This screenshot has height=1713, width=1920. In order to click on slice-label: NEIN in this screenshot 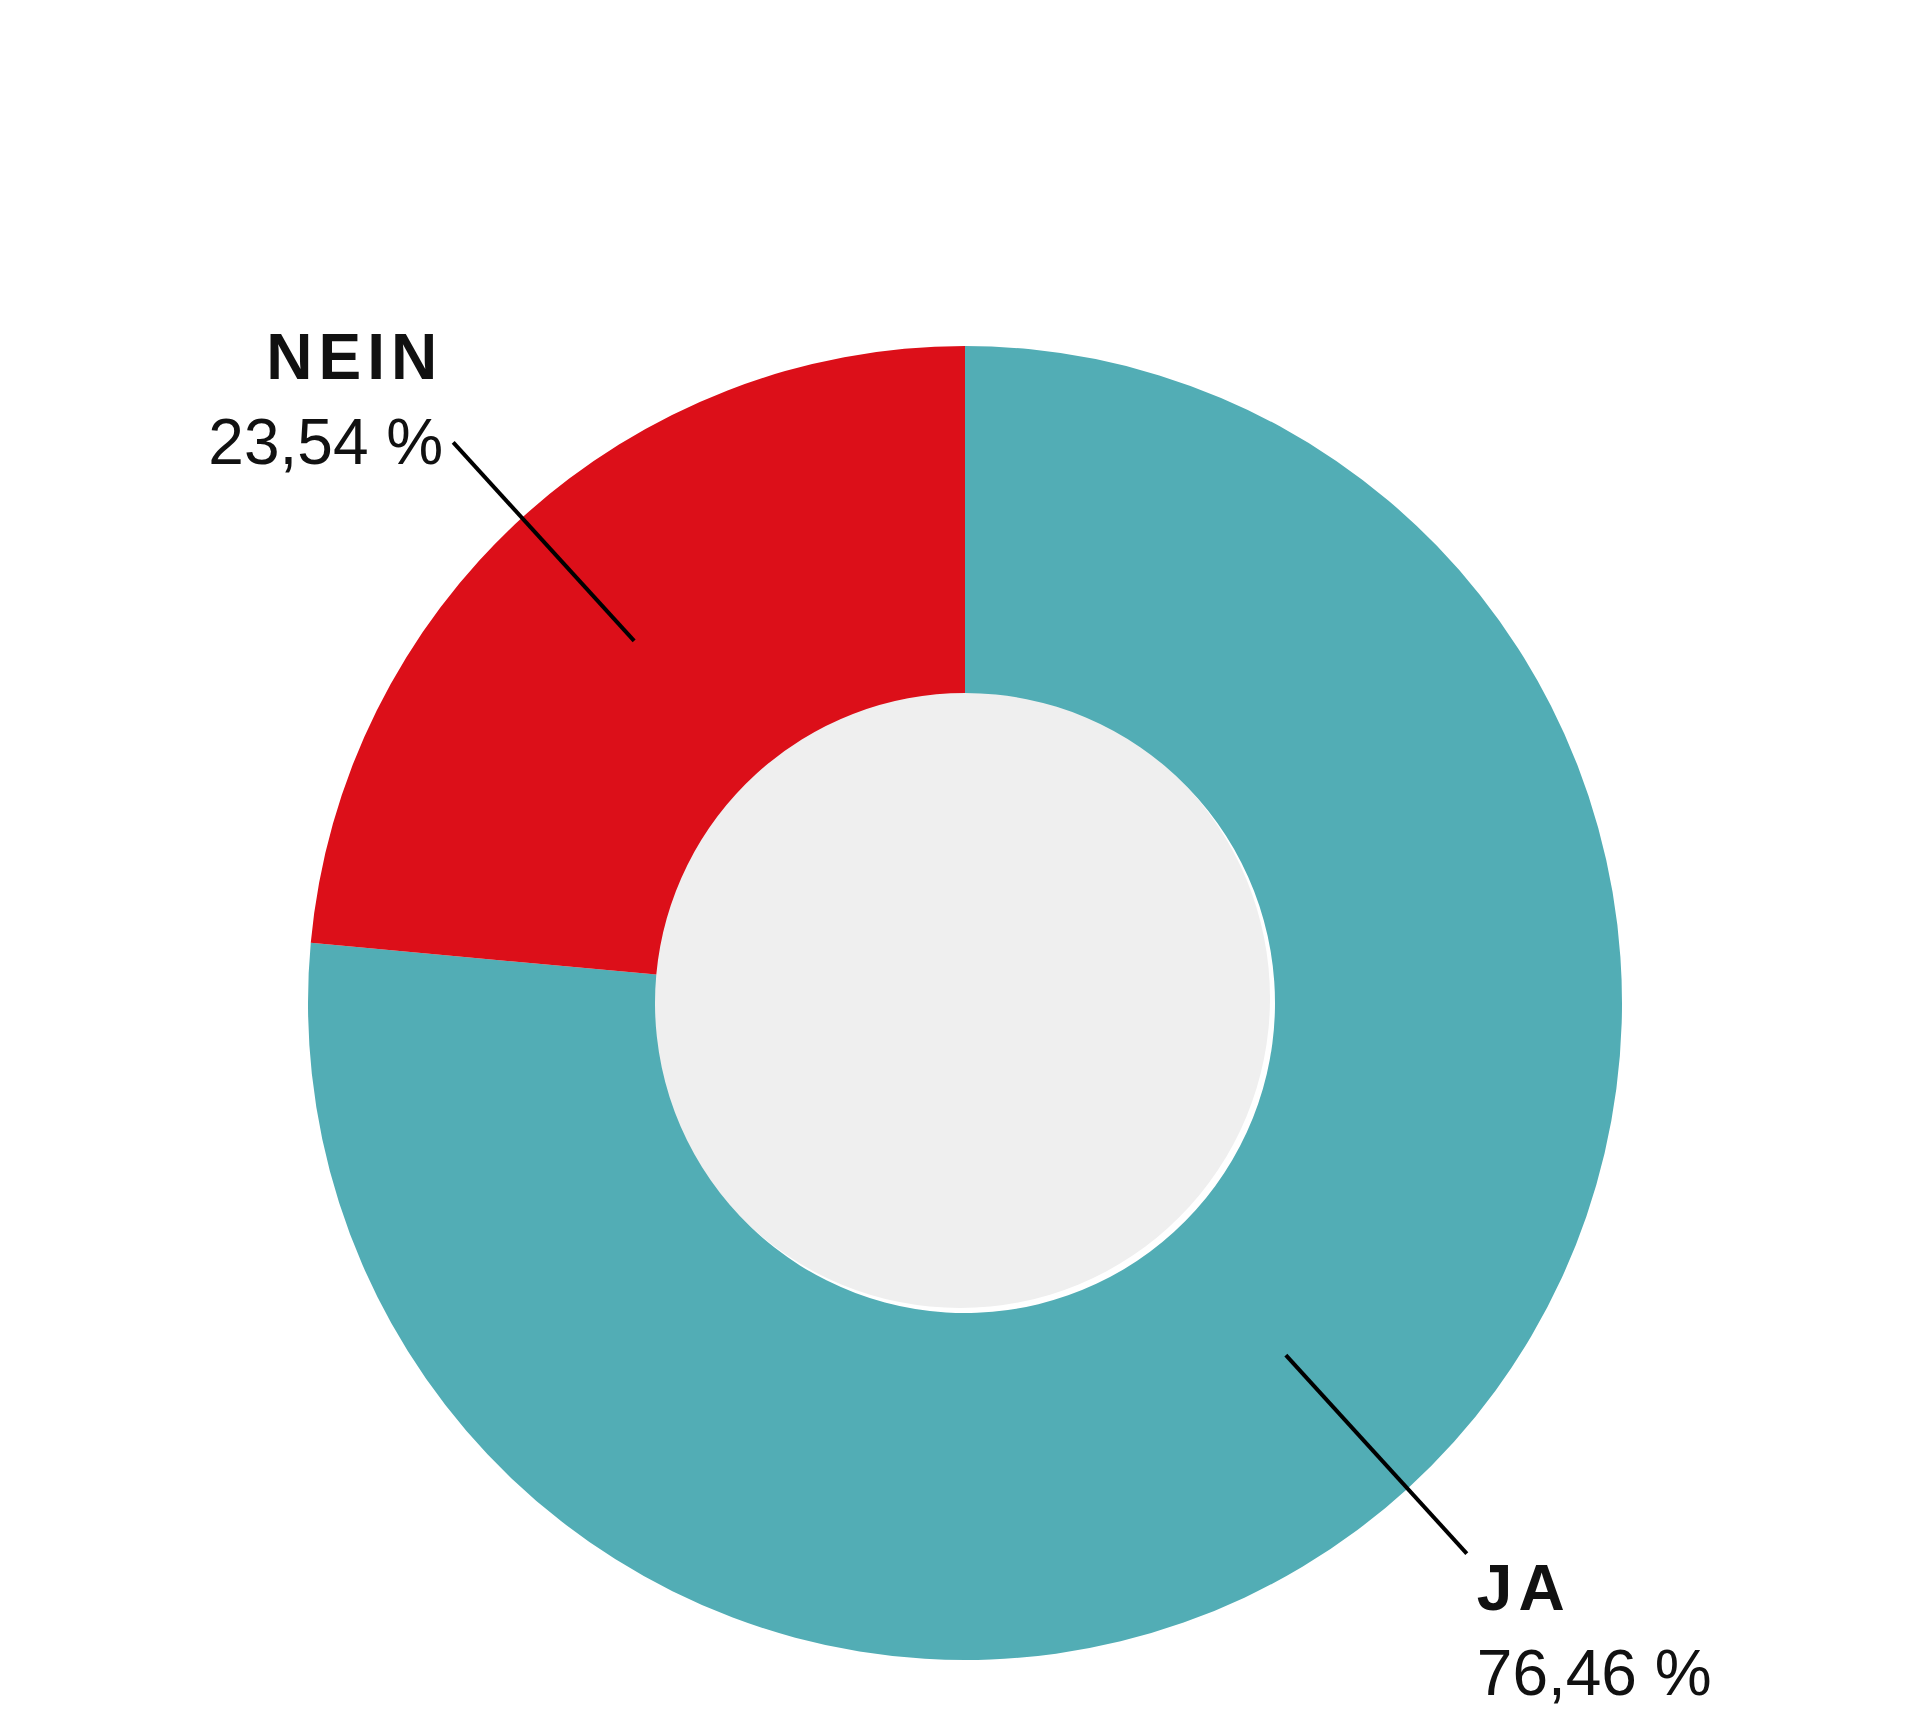, I will do `click(355, 356)`.